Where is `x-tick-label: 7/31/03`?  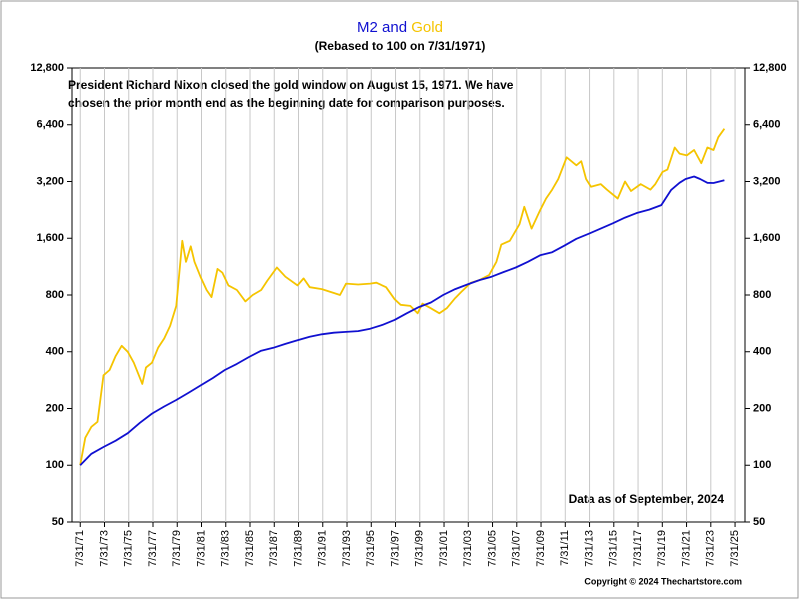
x-tick-label: 7/31/03 is located at coordinates (468, 548).